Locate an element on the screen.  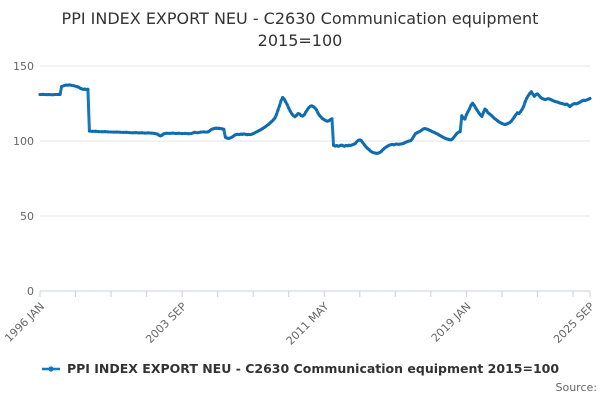
x-axis-tick-label: 2011 MAY is located at coordinates (308, 324).